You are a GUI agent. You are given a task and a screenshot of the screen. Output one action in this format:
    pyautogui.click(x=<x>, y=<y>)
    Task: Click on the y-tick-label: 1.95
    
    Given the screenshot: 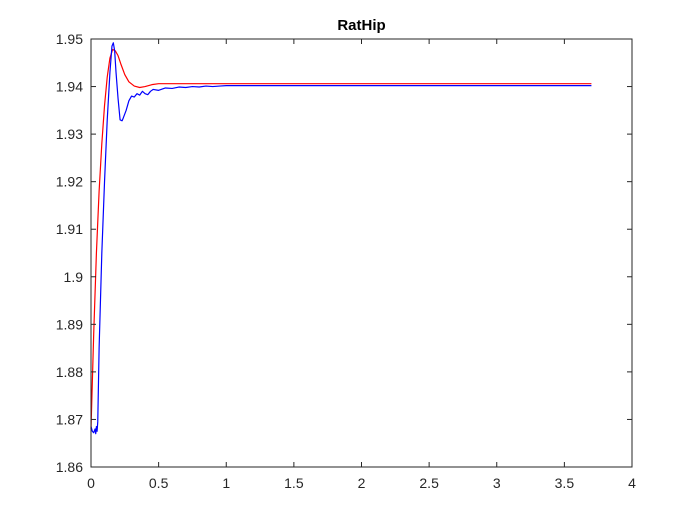 What is the action you would take?
    pyautogui.click(x=69, y=39)
    